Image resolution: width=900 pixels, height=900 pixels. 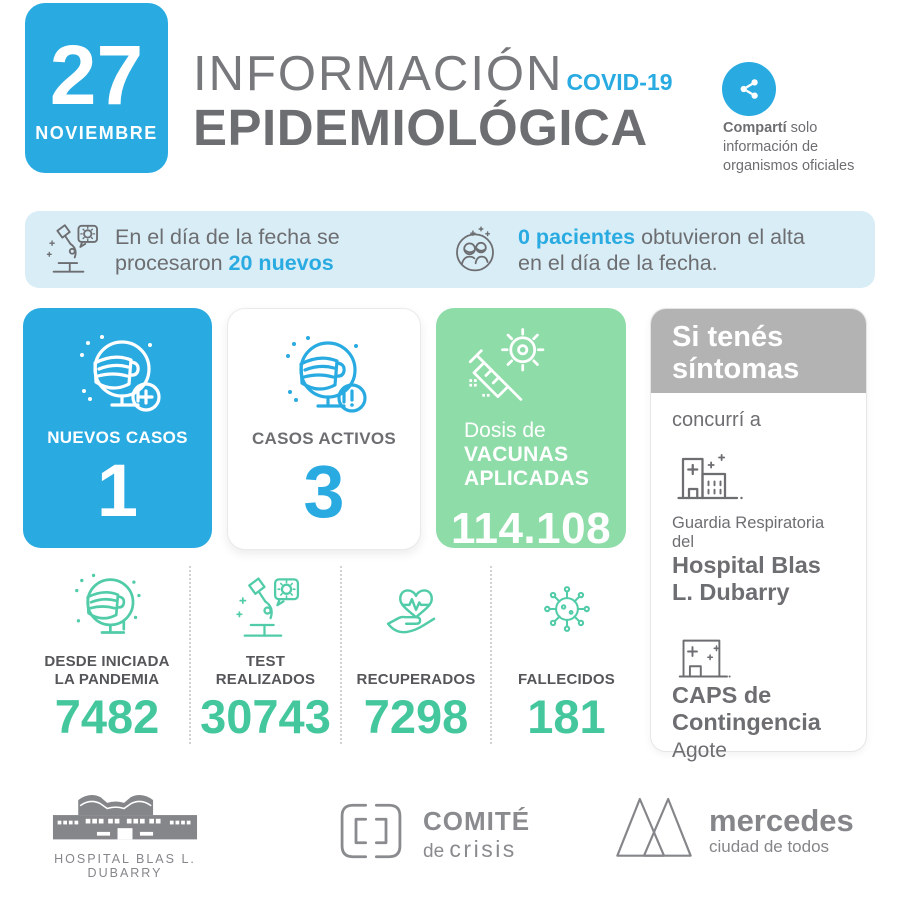 I want to click on card-nuevos-casos: NUEVOS CASOS 1, so click(x=117, y=428).